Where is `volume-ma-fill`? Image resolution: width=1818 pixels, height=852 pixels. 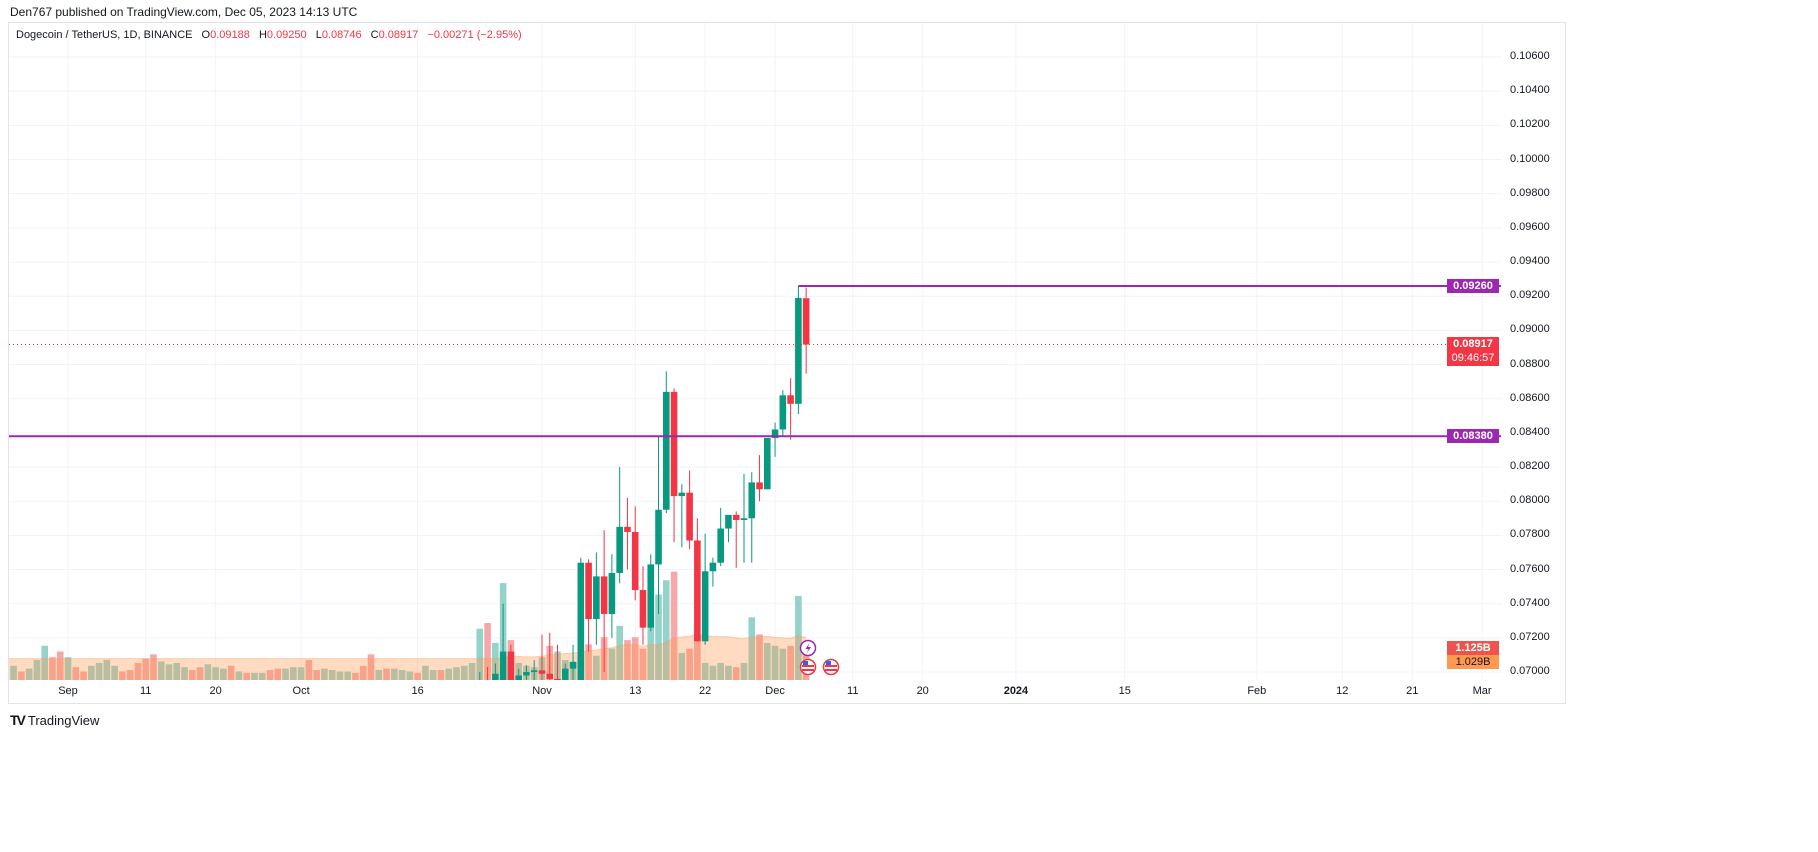 volume-ma-fill is located at coordinates (408, 657).